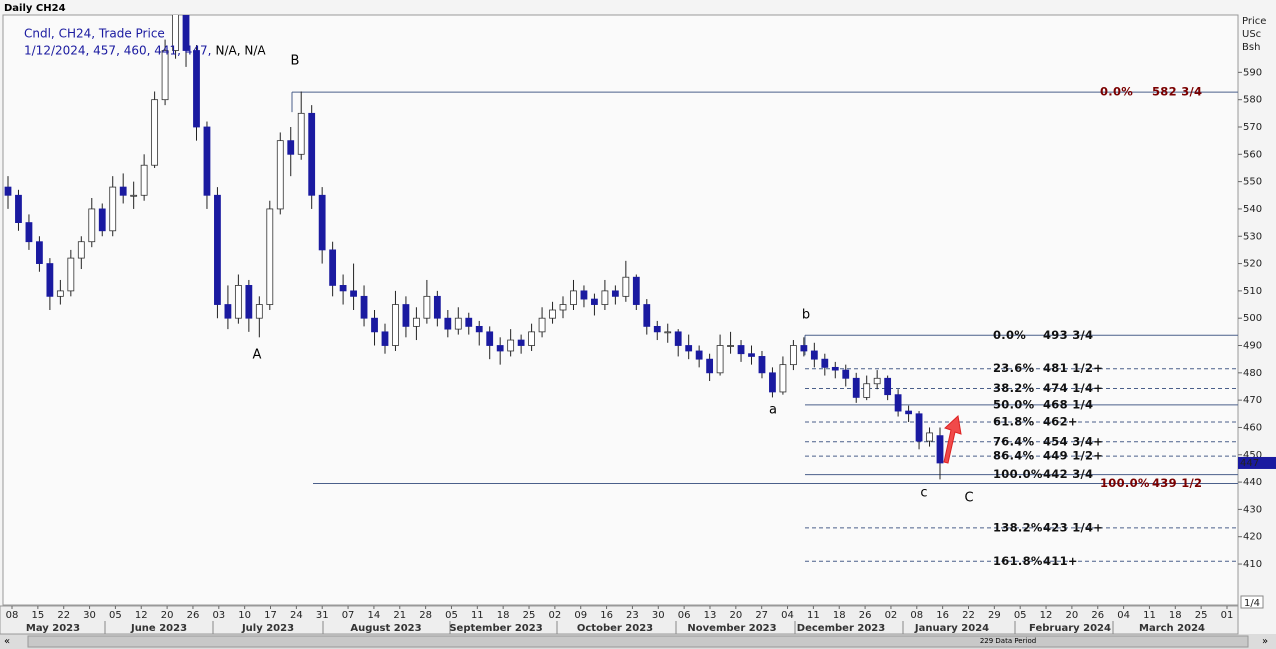 The width and height of the screenshot is (1276, 649). What do you see at coordinates (841, 628) in the screenshot?
I see `month-label: December 2023` at bounding box center [841, 628].